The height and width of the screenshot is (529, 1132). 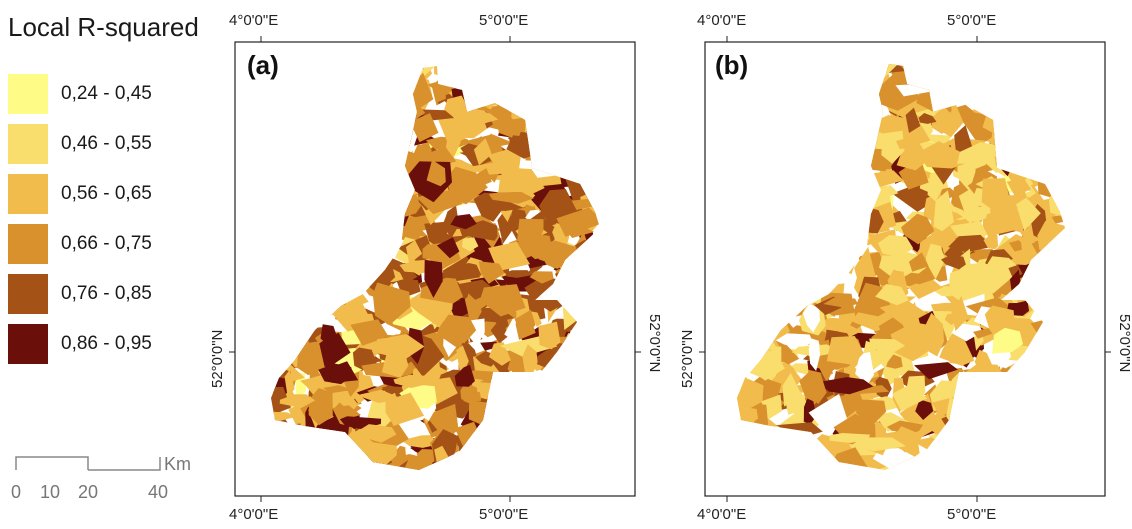 What do you see at coordinates (106, 343) in the screenshot?
I see `legend-label: 0,86 - 0,95` at bounding box center [106, 343].